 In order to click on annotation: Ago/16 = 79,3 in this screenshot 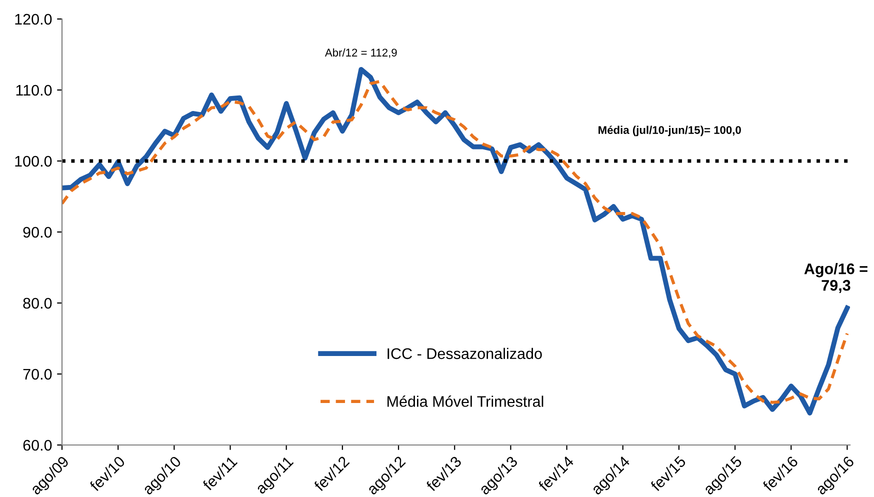, I will do `click(836, 278)`.